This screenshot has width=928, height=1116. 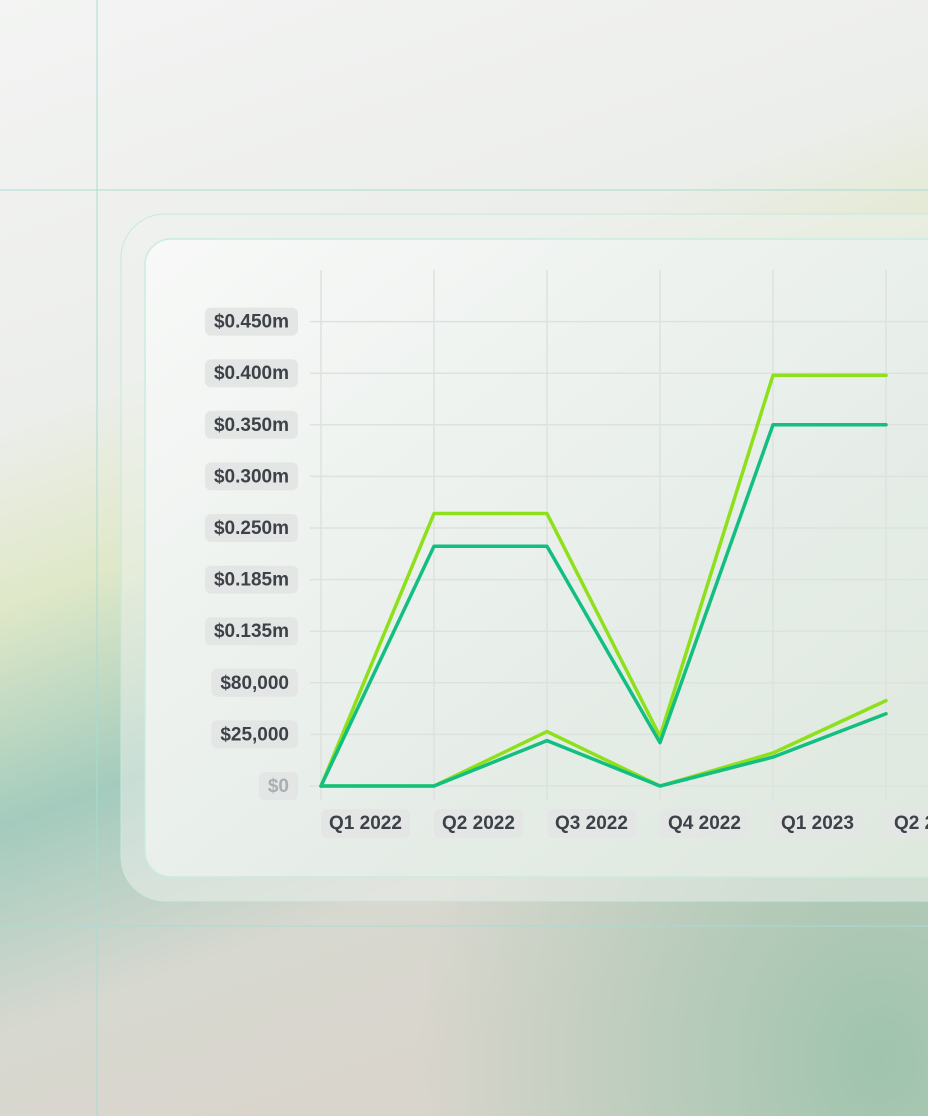 I want to click on y-tick-label: $0.450m, so click(x=251, y=322).